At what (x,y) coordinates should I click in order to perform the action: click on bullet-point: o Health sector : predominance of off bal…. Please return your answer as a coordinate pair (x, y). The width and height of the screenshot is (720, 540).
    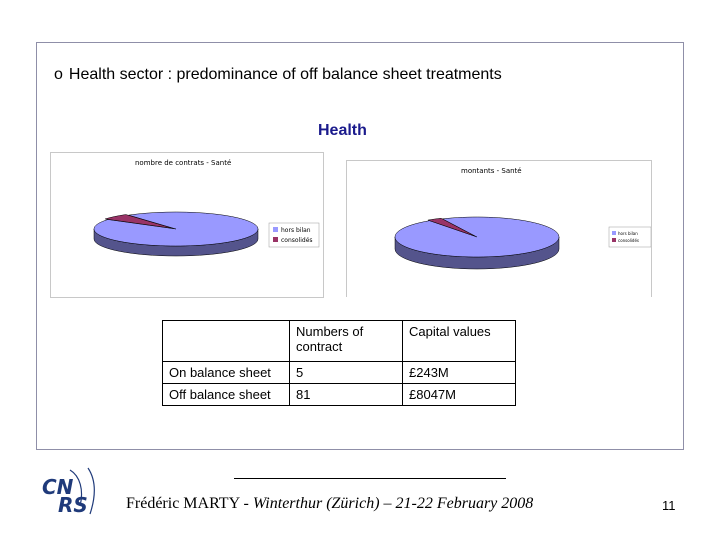
    Looking at the image, I should click on (278, 75).